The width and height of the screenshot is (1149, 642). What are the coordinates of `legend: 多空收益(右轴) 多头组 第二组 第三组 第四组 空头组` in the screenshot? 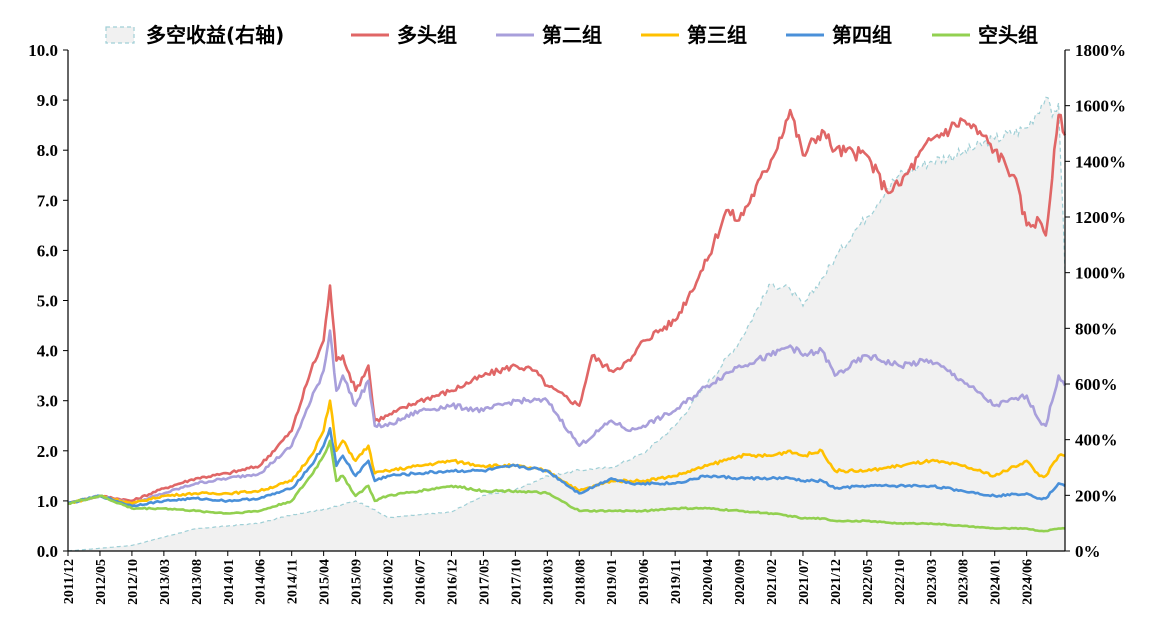 It's located at (571, 35).